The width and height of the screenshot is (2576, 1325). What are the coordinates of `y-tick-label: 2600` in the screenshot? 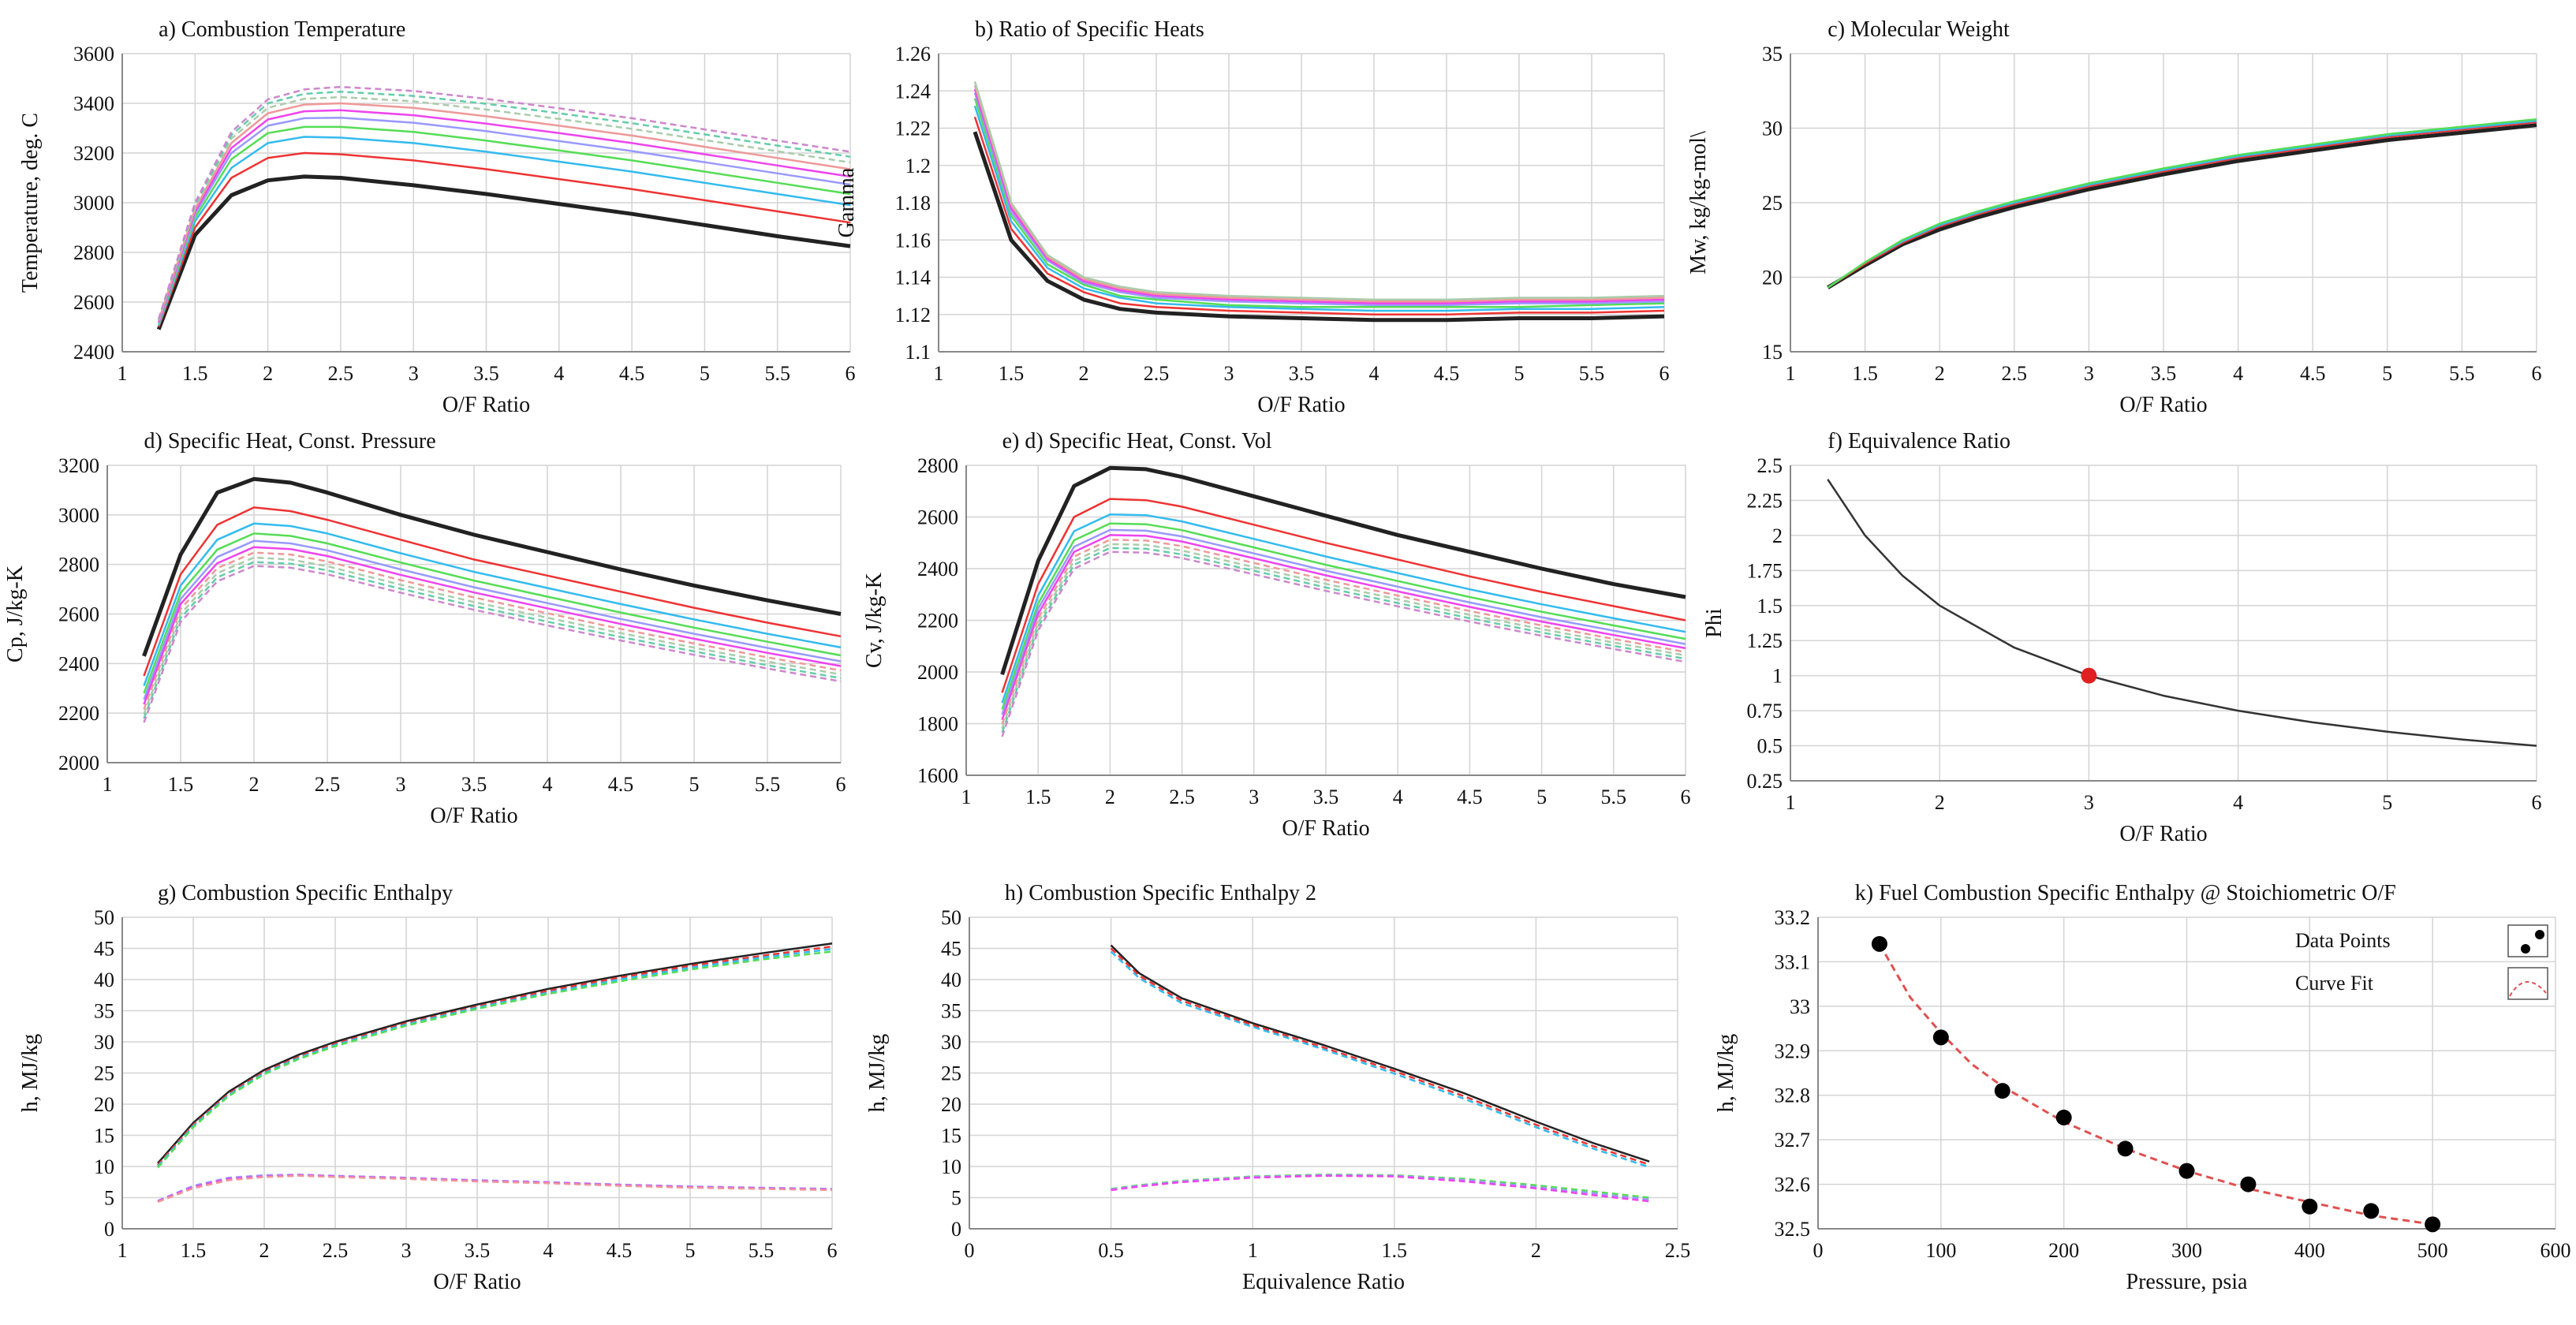 It's located at (78, 614).